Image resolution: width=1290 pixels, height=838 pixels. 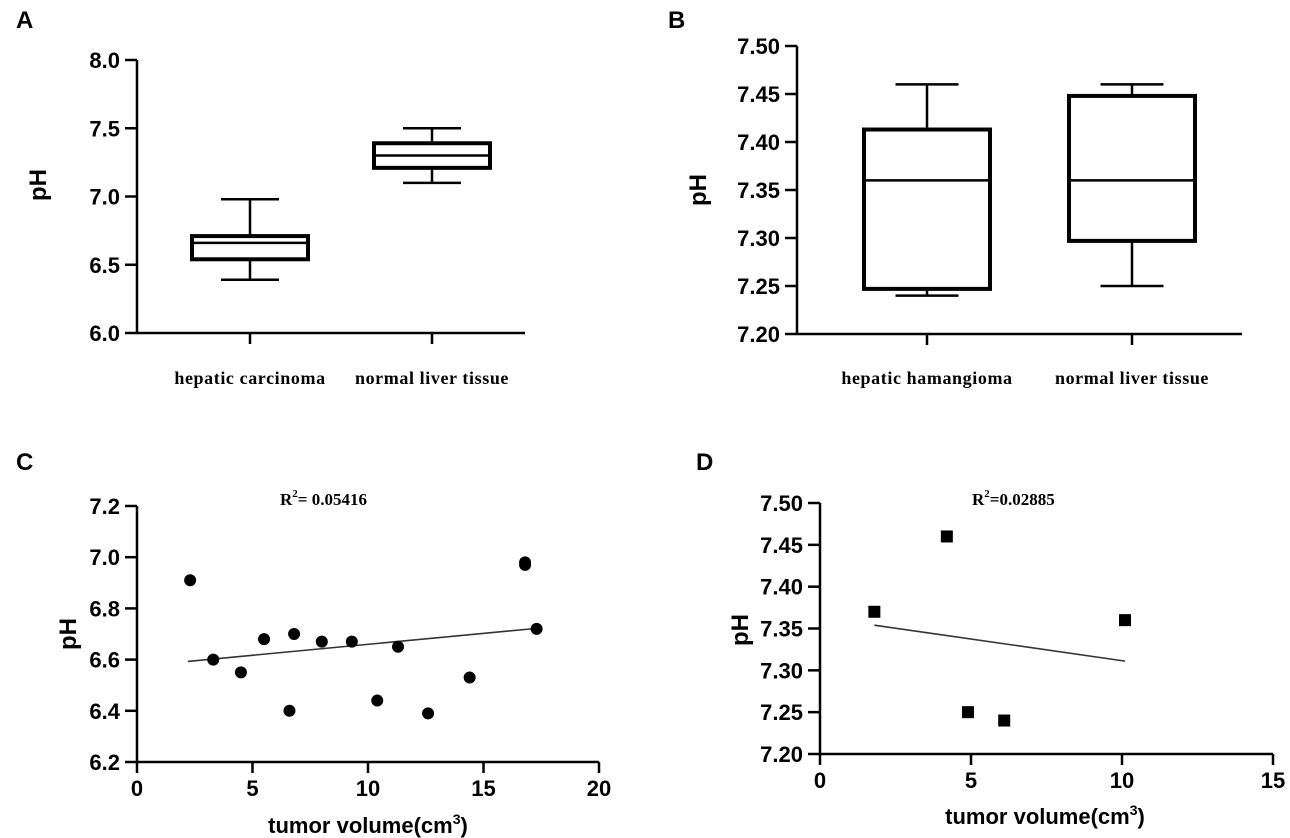 What do you see at coordinates (1134, 810) in the screenshot?
I see `x-label-sup-d: 3` at bounding box center [1134, 810].